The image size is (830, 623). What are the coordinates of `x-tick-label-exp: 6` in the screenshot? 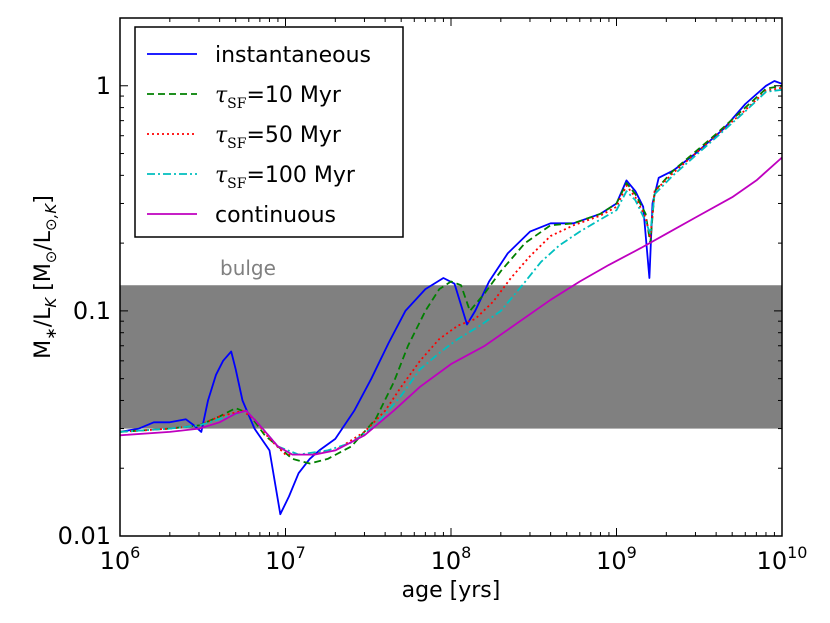 It's located at (135, 552).